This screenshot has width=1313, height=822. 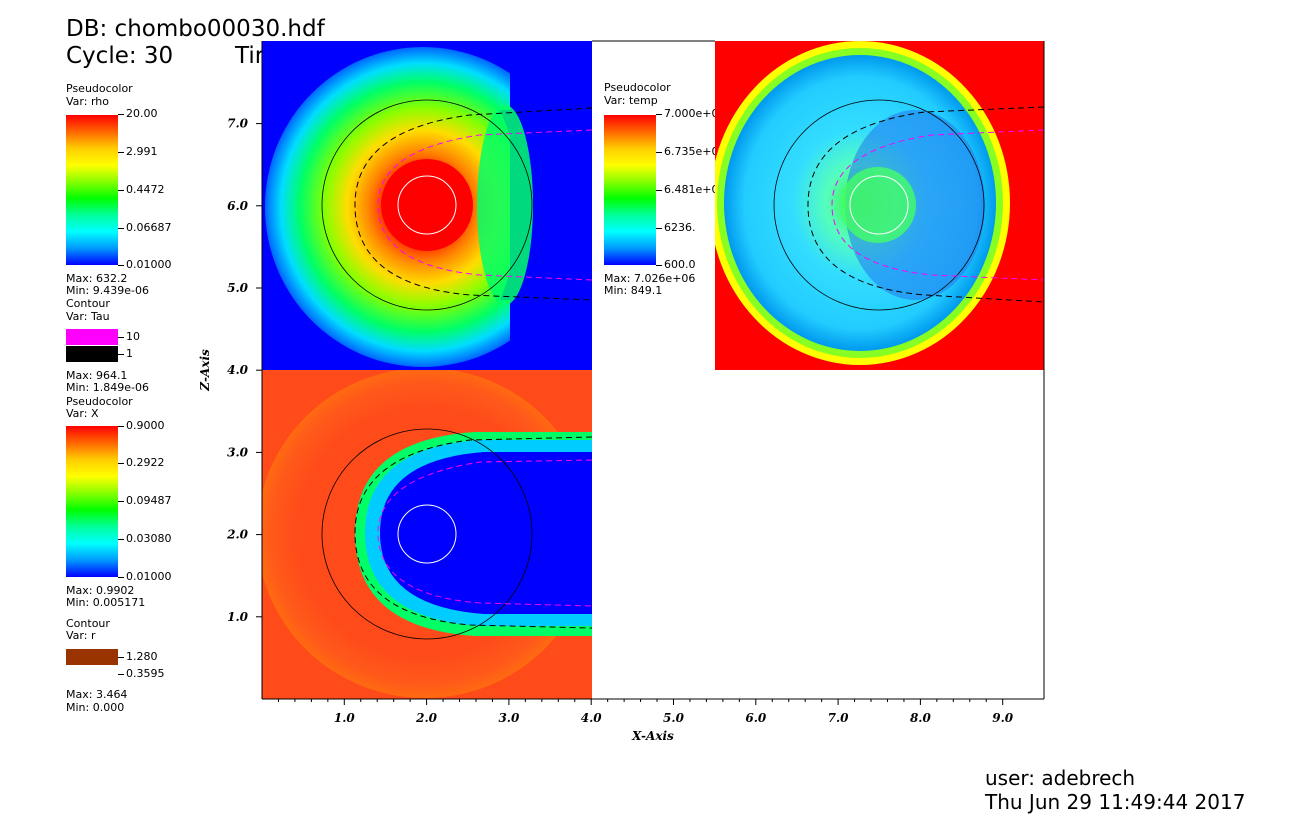 What do you see at coordinates (839, 718) in the screenshot?
I see `x-tick-label: 7.0` at bounding box center [839, 718].